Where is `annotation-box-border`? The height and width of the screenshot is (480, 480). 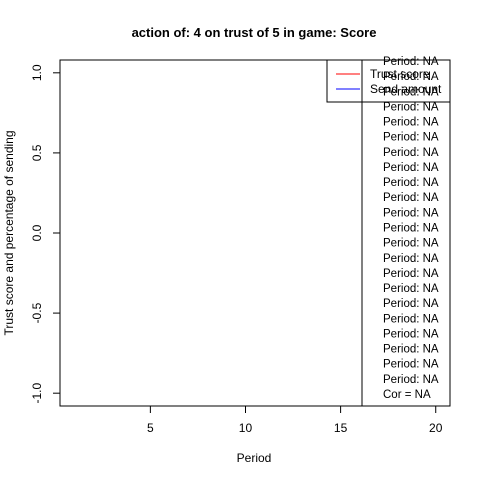
annotation-box-border is located at coordinates (406, 233).